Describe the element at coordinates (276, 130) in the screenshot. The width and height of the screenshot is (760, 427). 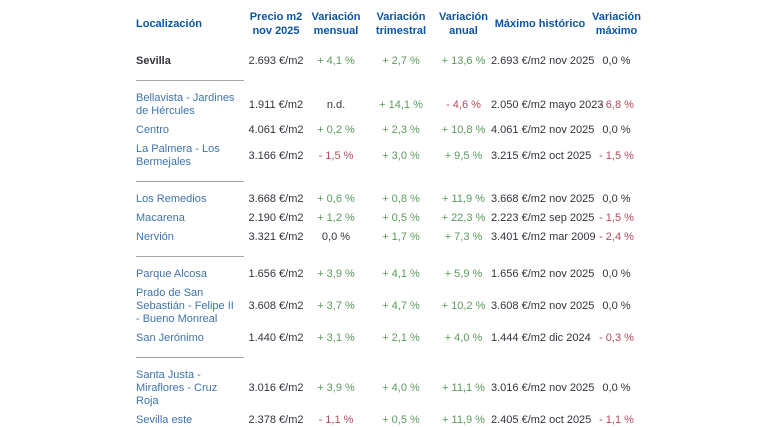
I see `price-cell: 4.061 €/m2` at that location.